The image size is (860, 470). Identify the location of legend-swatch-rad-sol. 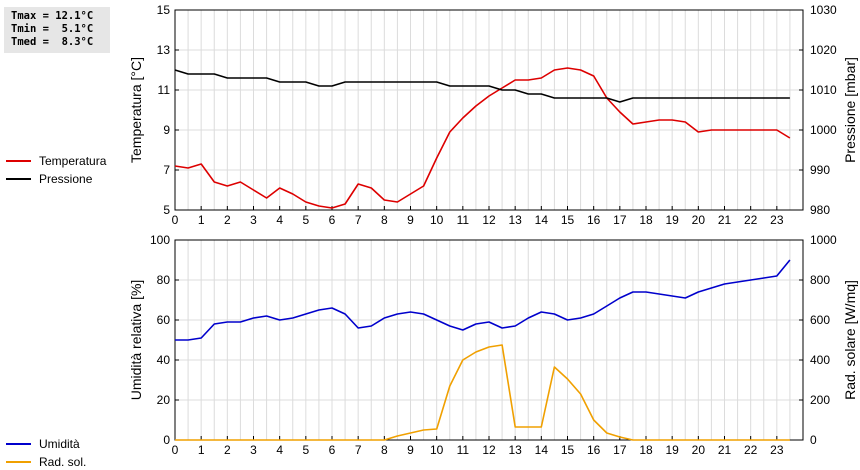
(18, 462).